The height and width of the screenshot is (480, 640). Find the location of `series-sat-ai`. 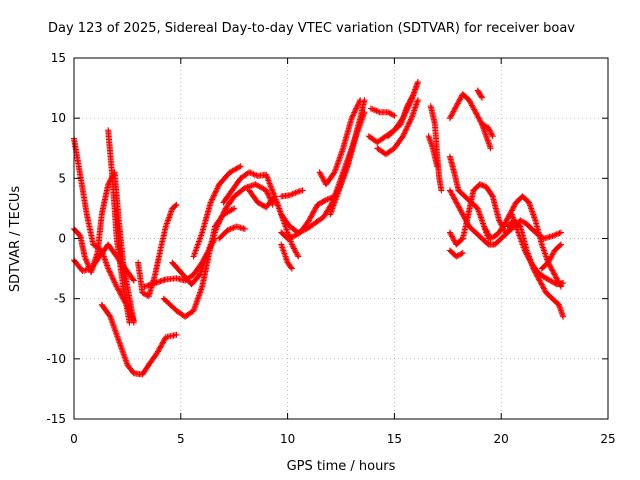

series-sat-ai is located at coordinates (537, 249).